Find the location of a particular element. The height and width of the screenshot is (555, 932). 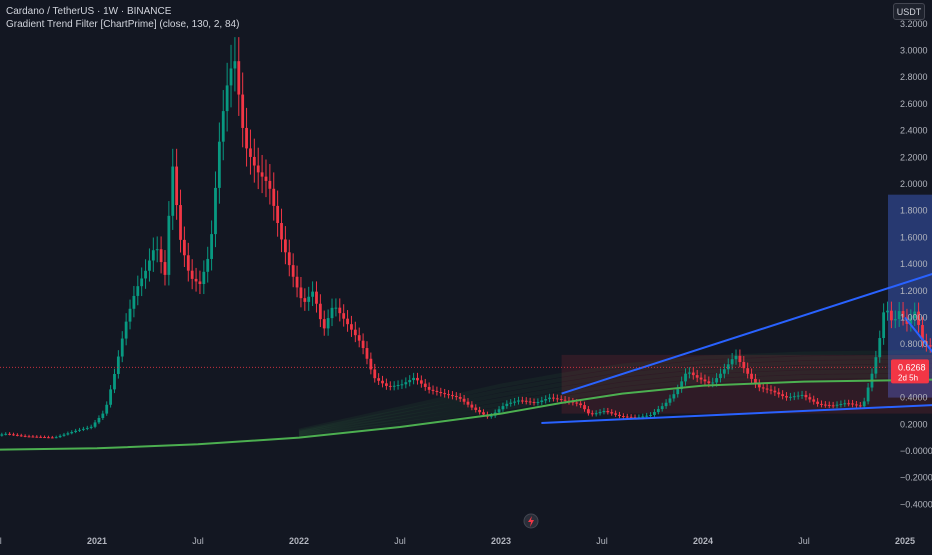

currency-button: USDT is located at coordinates (909, 11).